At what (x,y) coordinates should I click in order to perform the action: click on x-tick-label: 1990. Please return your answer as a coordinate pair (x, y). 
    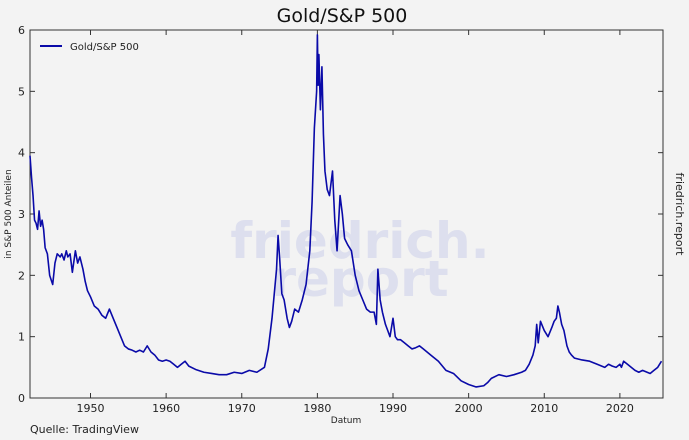
    Looking at the image, I should click on (393, 408).